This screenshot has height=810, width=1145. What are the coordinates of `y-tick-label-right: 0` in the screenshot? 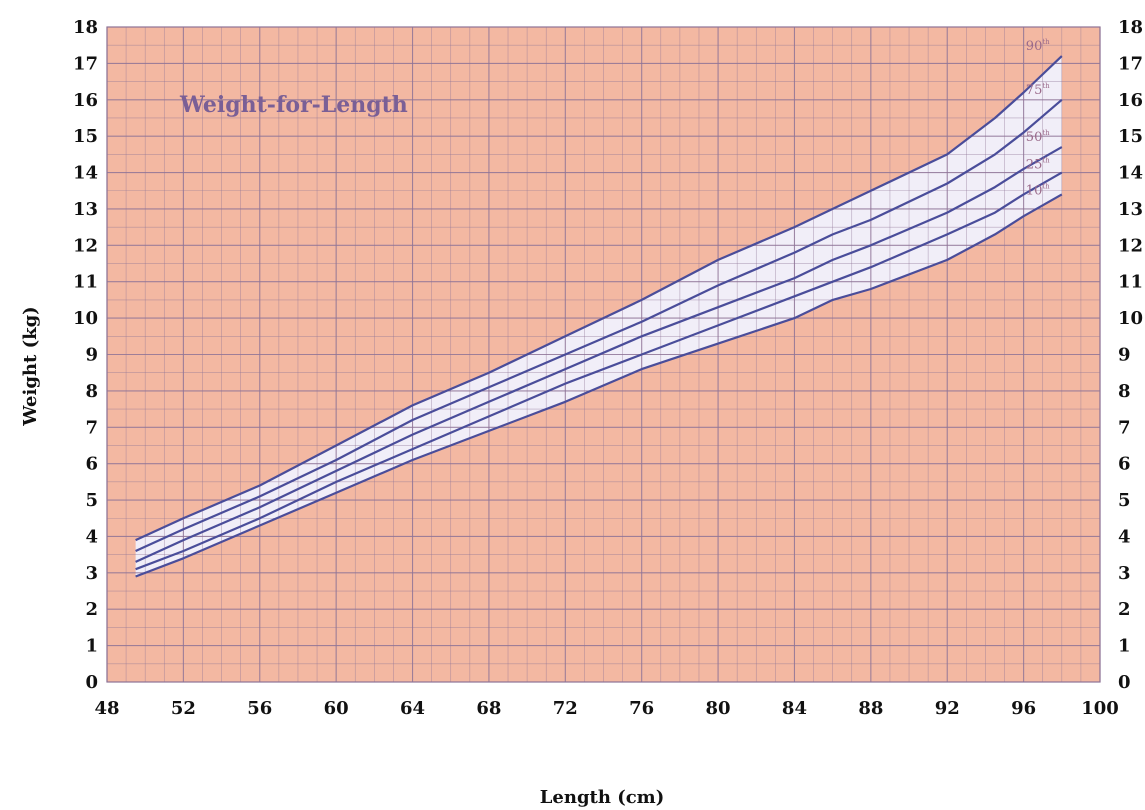 It's located at (1124, 682).